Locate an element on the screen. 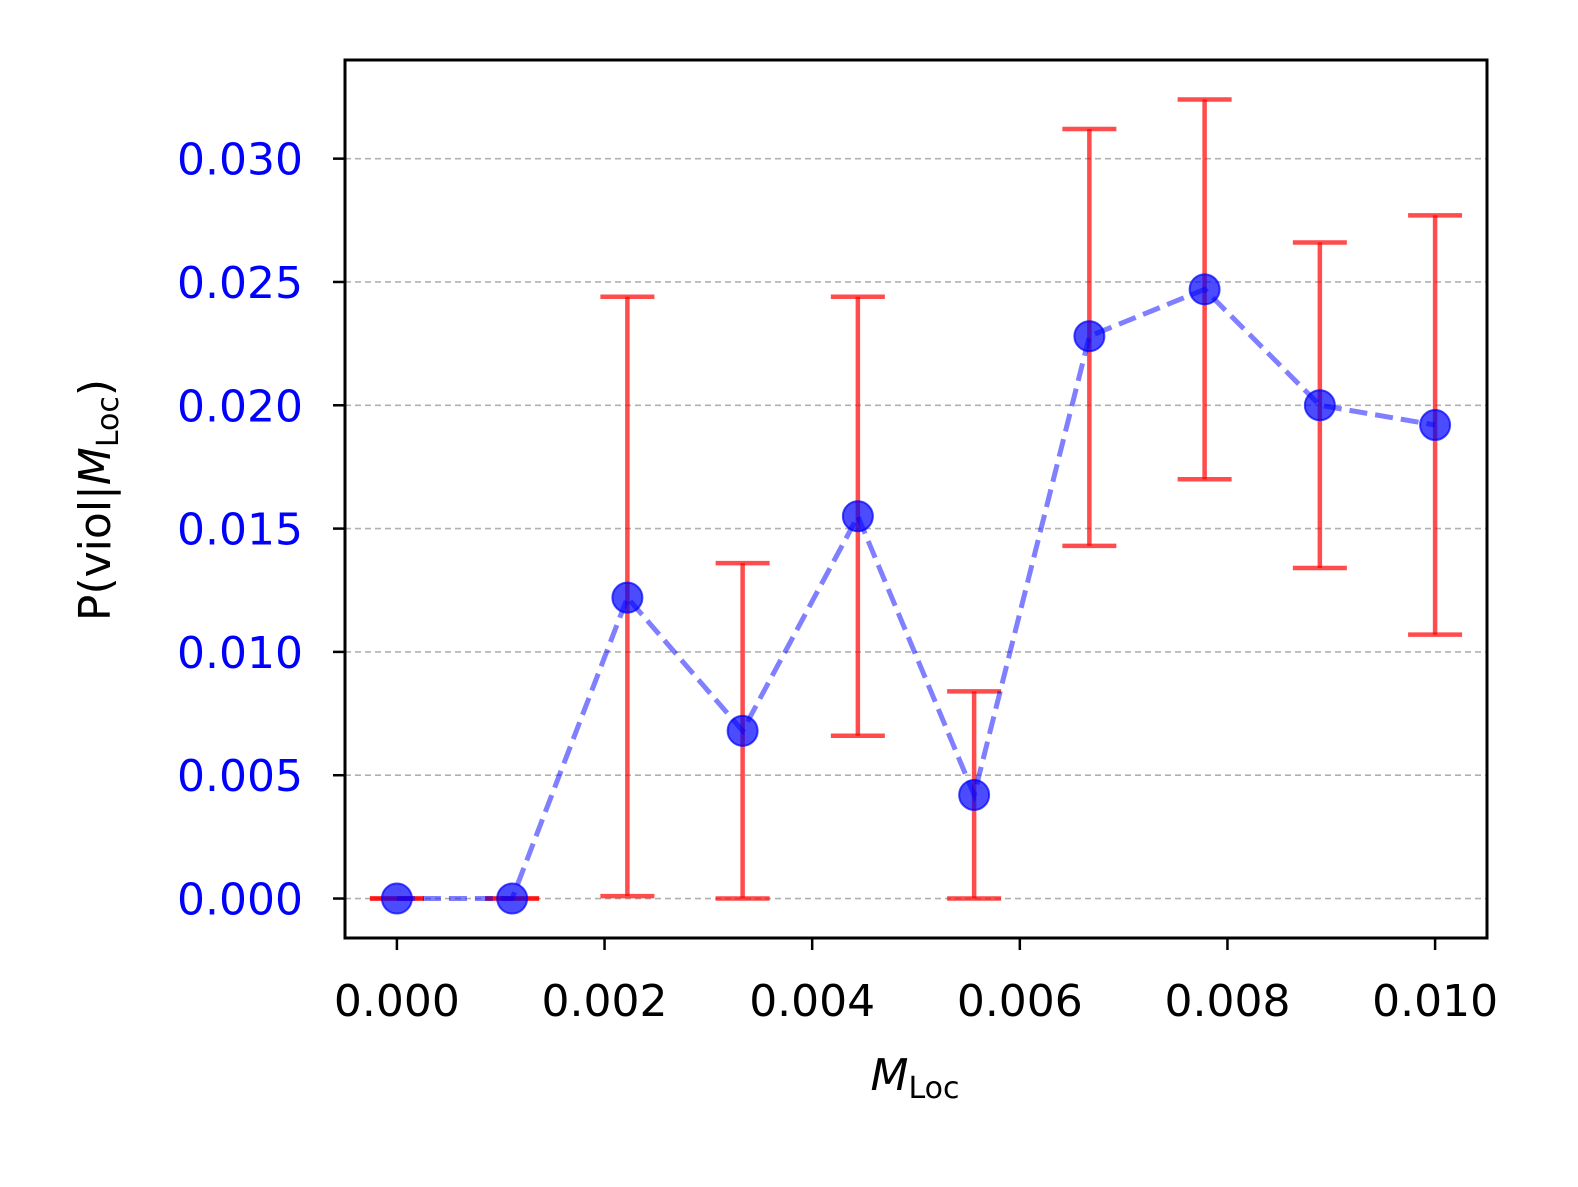 This screenshot has height=1187, width=1578. x-axis-label-main: M is located at coordinates (889, 1075).